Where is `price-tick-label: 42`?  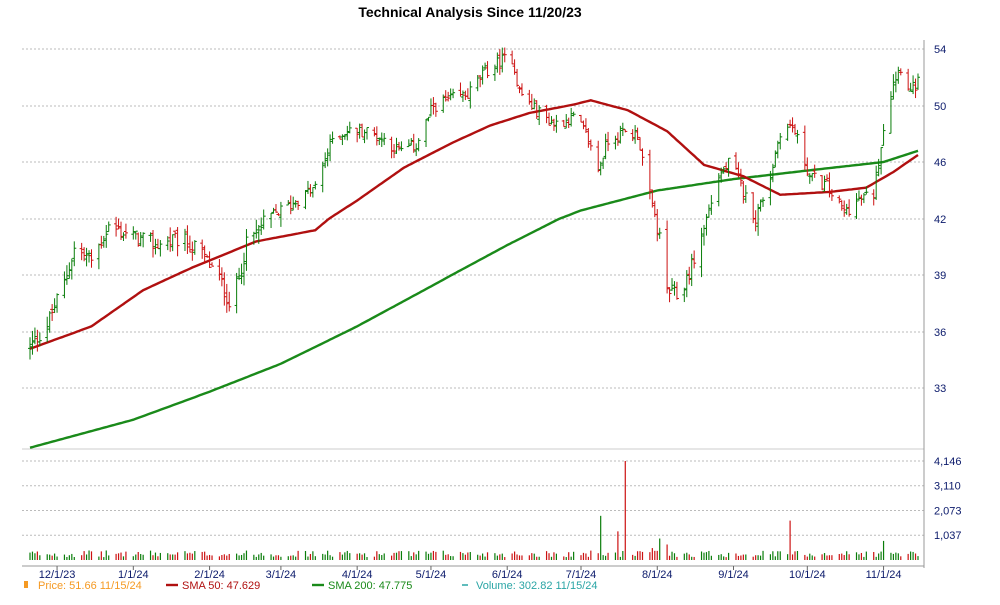 price-tick-label: 42 is located at coordinates (940, 220).